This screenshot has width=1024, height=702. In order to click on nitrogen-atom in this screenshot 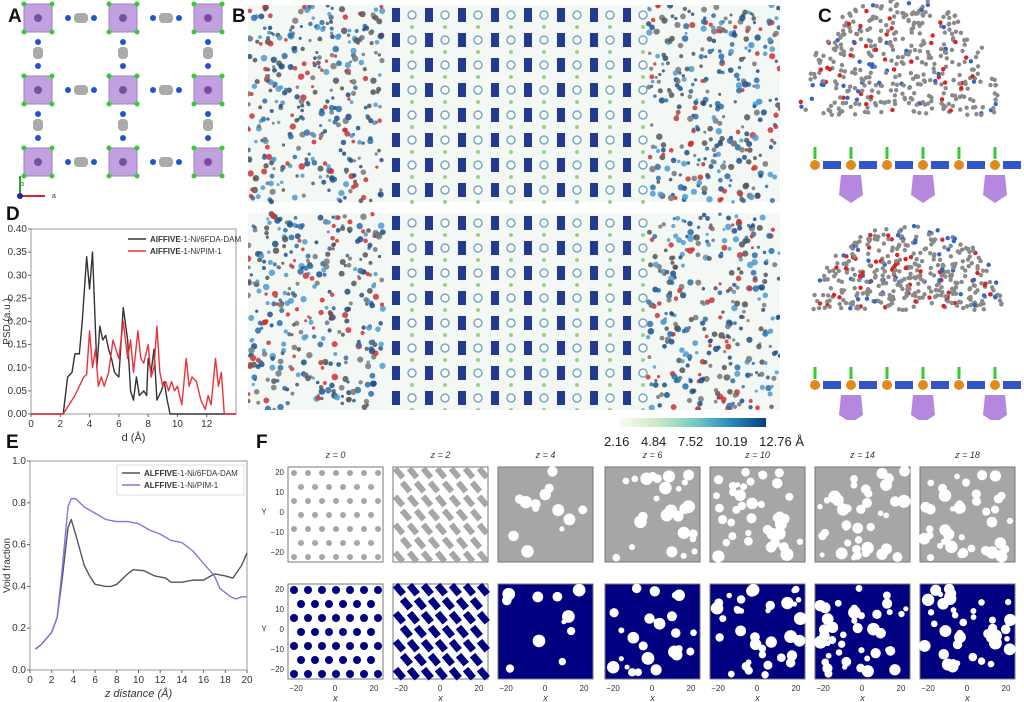, I will do `click(38, 66)`.